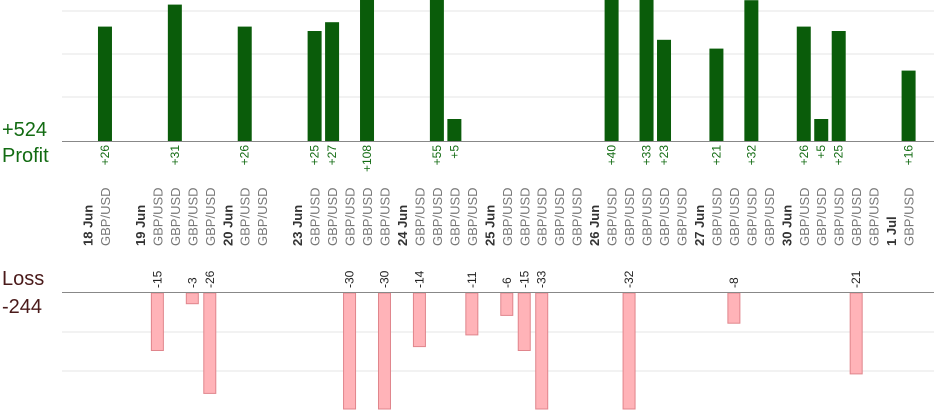 Image resolution: width=934 pixels, height=420 pixels. Describe the element at coordinates (716, 155) in the screenshot. I see `profit-value-label: +21` at that location.